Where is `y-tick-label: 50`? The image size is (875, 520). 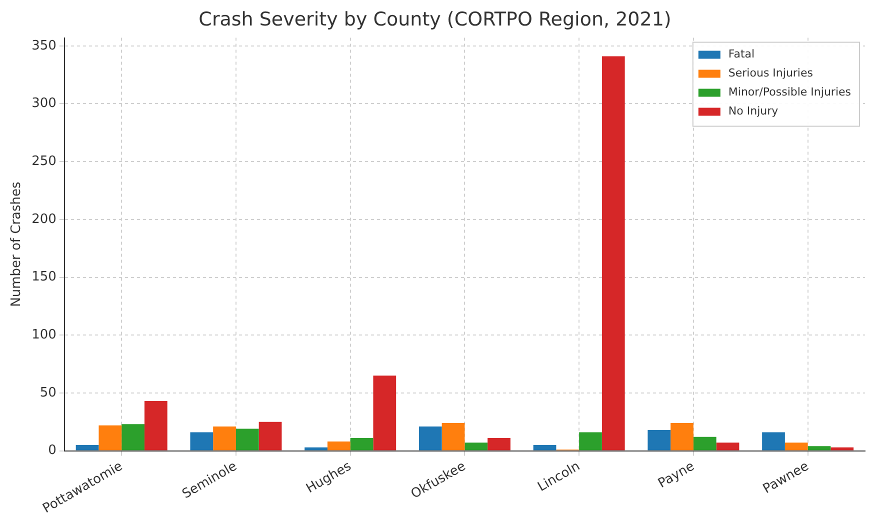 y-tick-label: 50 is located at coordinates (48, 392).